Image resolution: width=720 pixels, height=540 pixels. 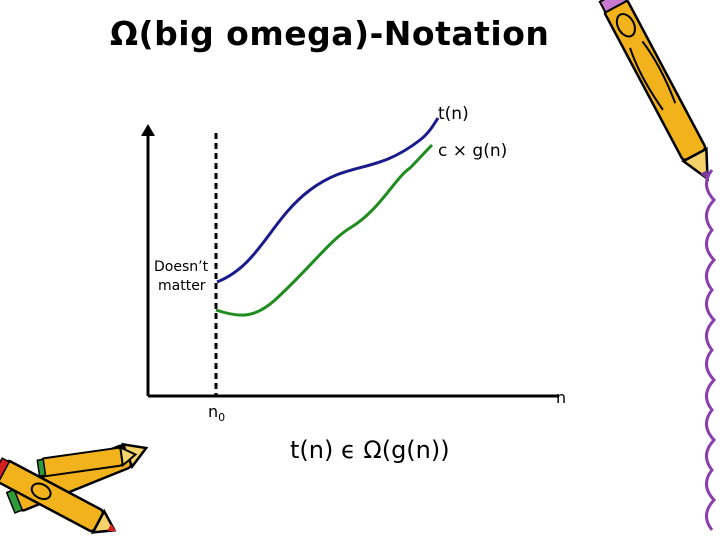 I want to click on lower-curve, so click(x=324, y=230).